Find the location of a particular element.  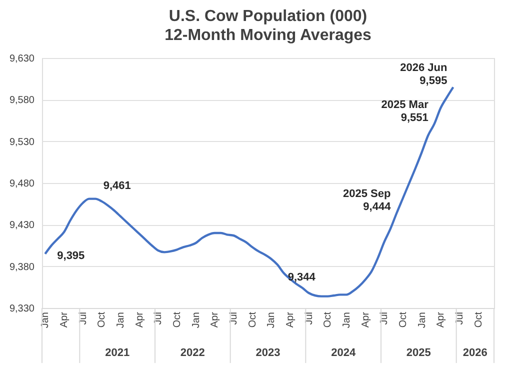

data-label: 9,461 is located at coordinates (117, 186).